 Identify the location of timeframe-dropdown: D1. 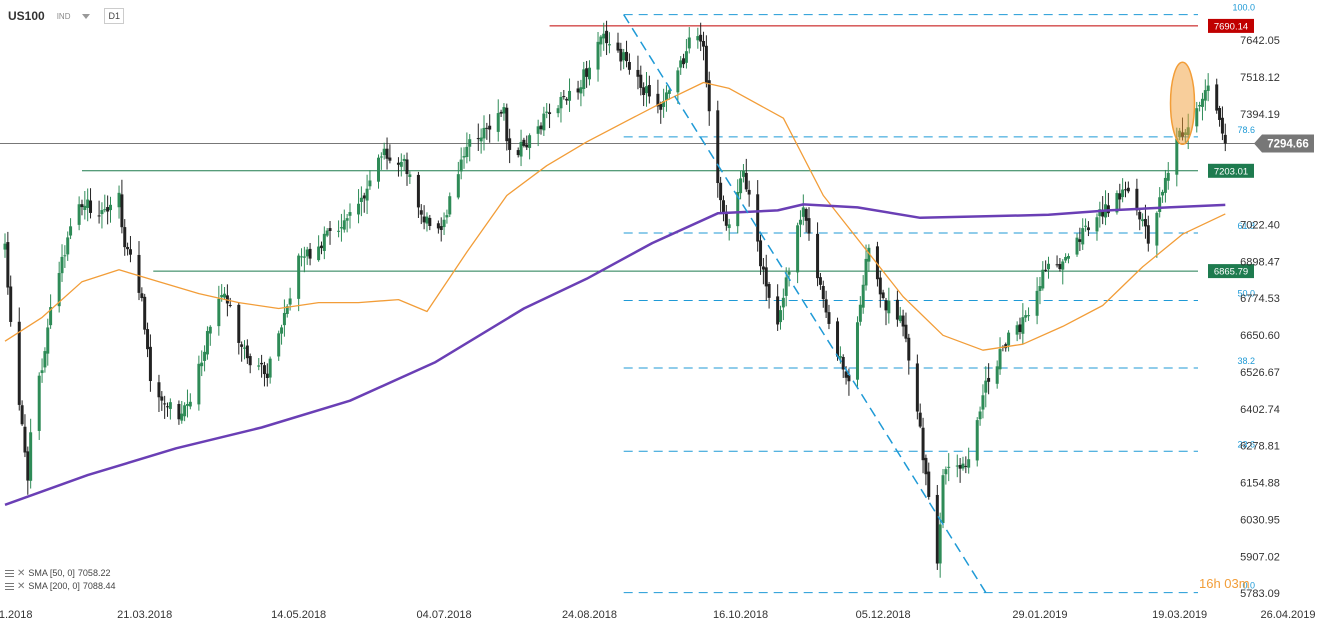
(114, 16).